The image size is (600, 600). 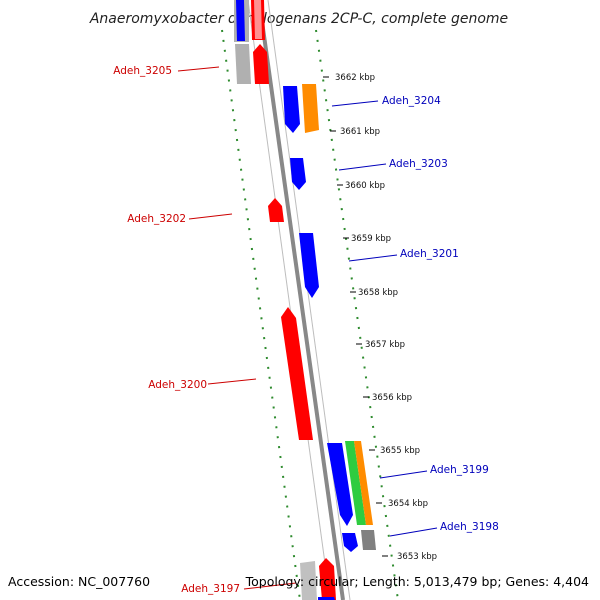 I want to click on track-border-right, so click(x=309, y=300).